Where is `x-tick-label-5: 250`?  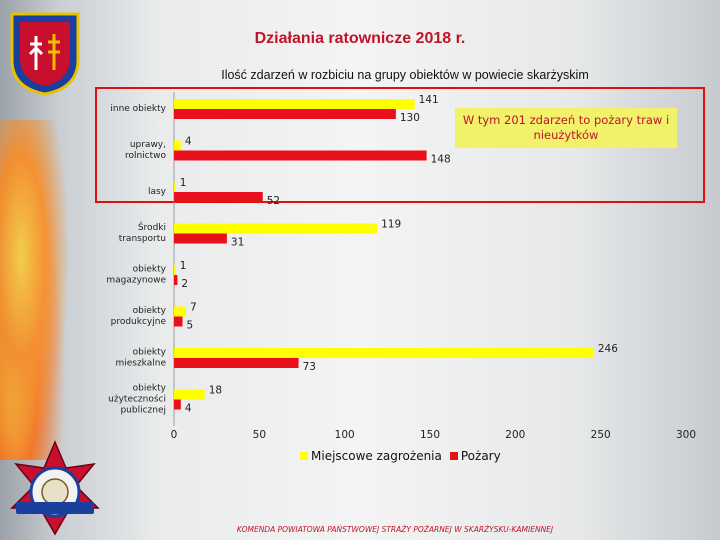 x-tick-label-5: 250 is located at coordinates (601, 435).